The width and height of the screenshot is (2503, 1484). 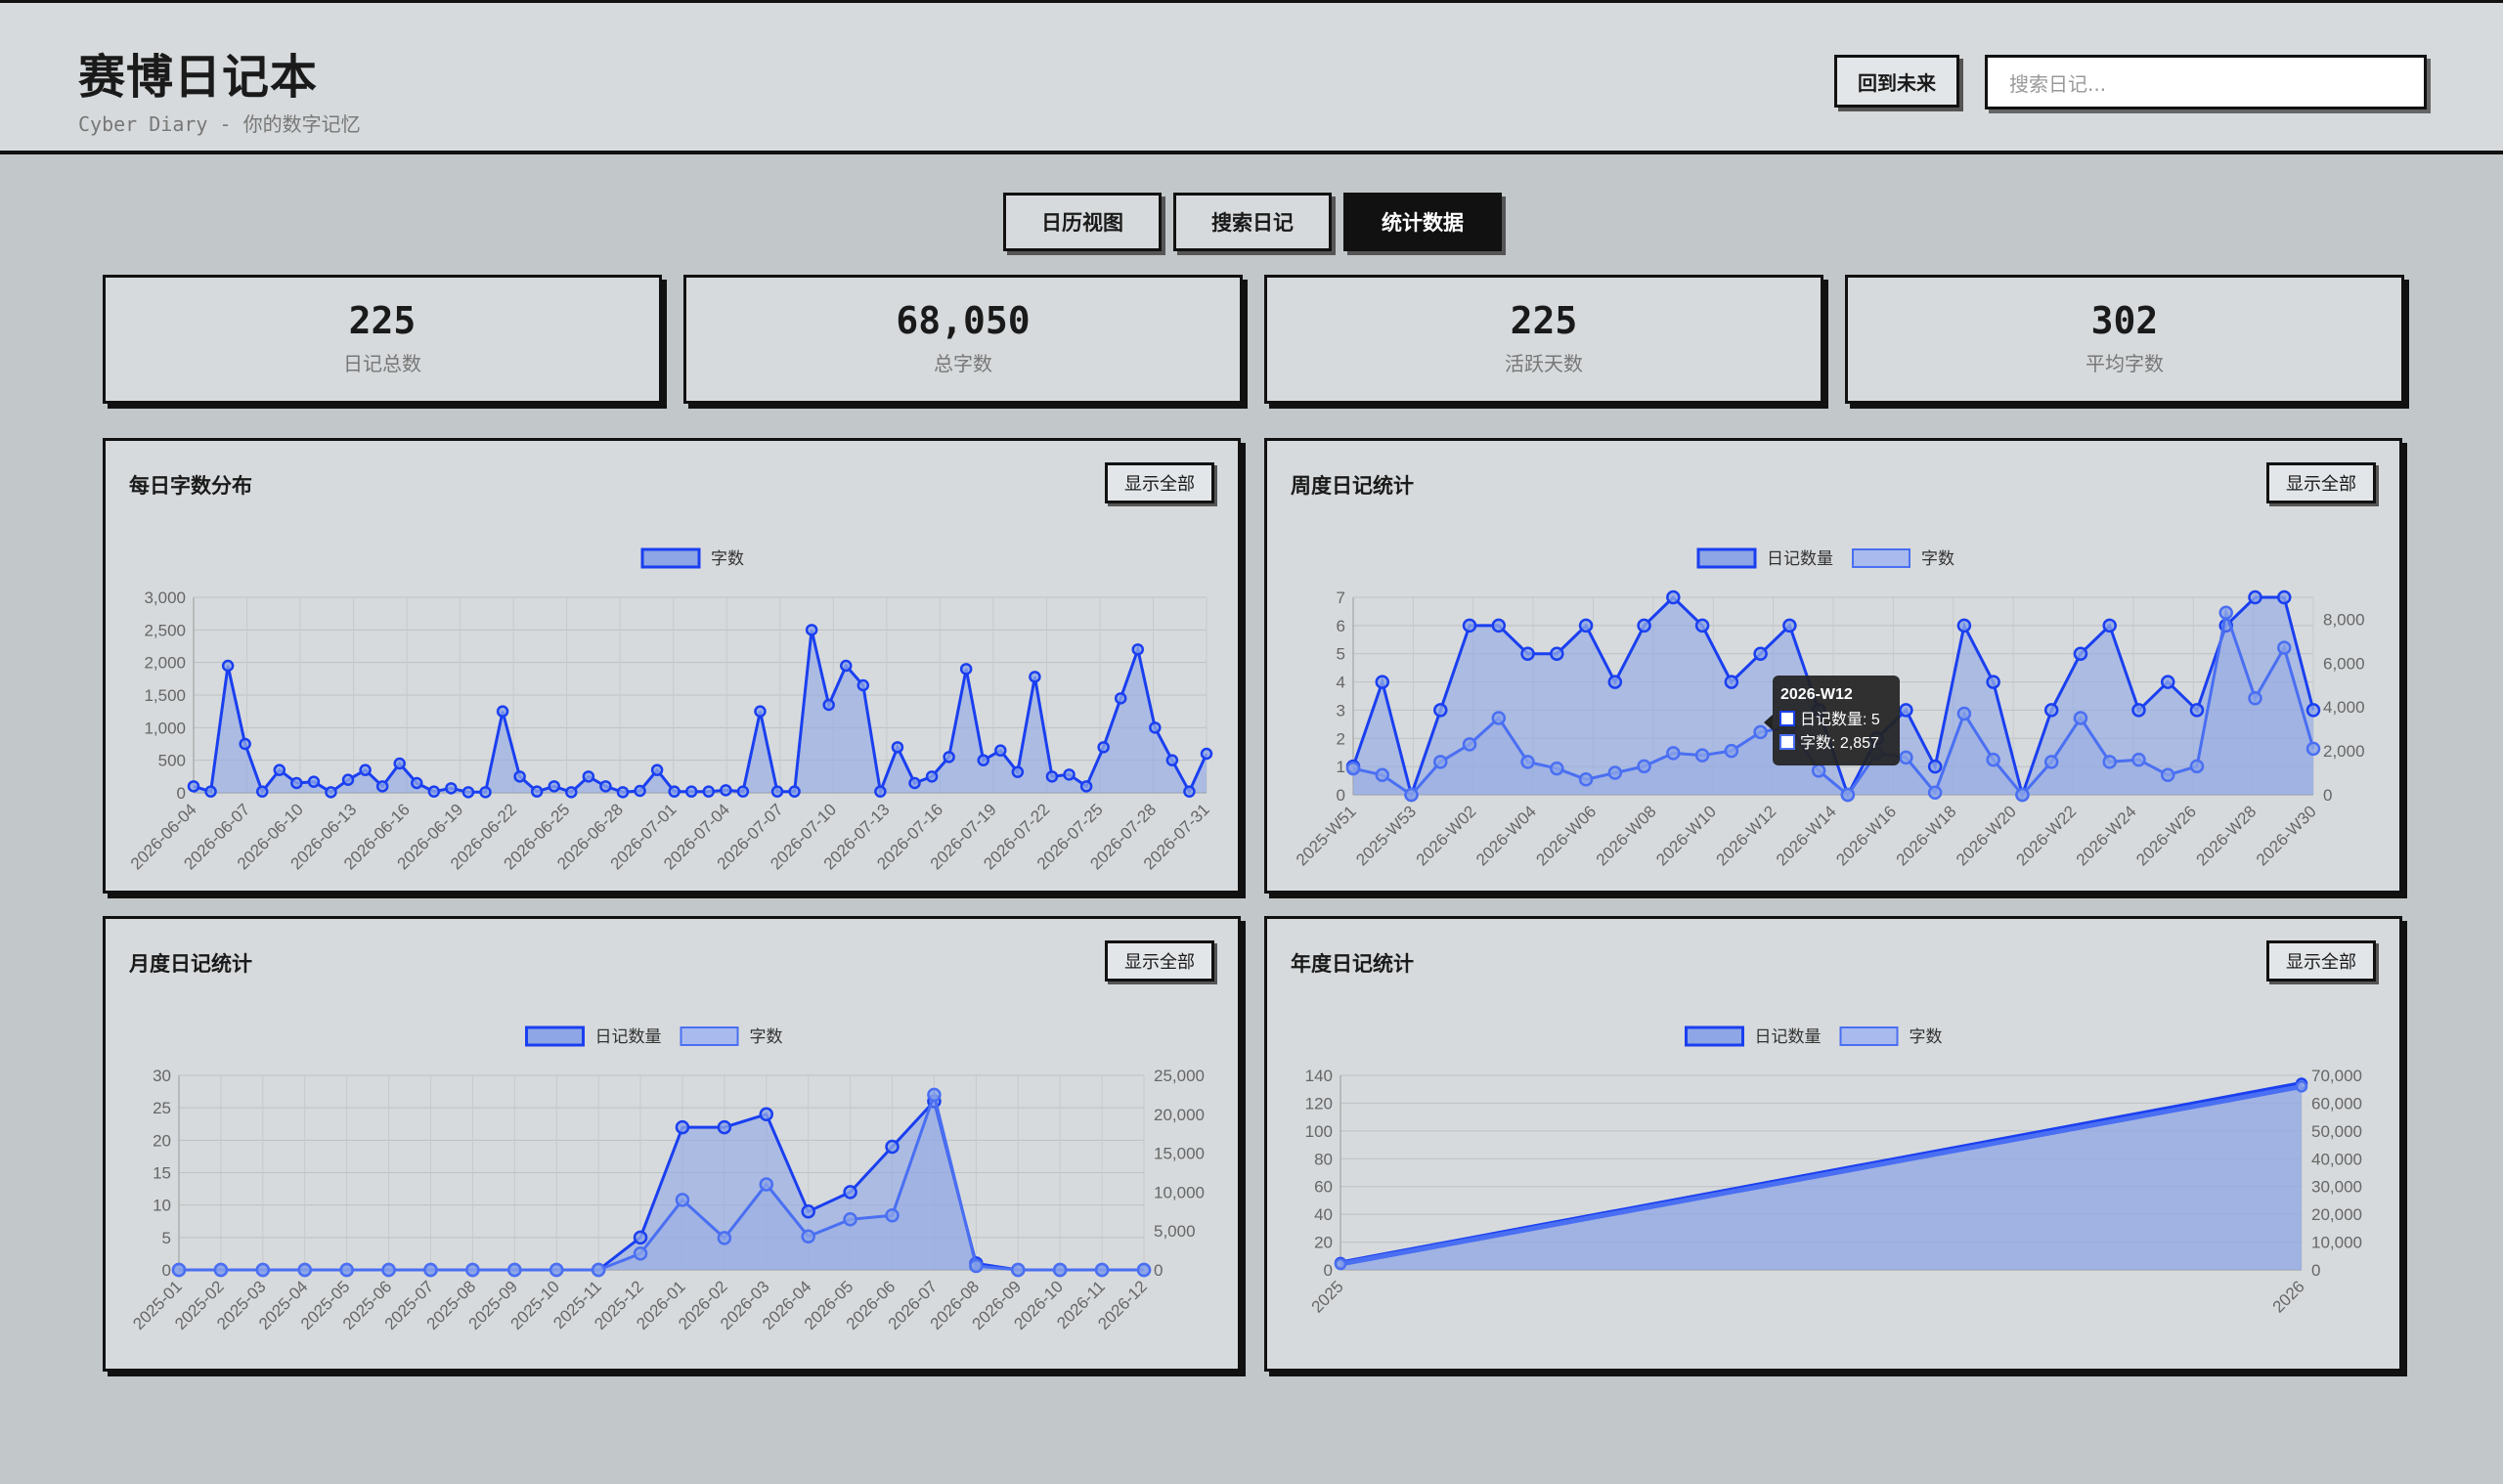 I want to click on stat-card-total-entries: 225 日记总数, so click(x=382, y=339).